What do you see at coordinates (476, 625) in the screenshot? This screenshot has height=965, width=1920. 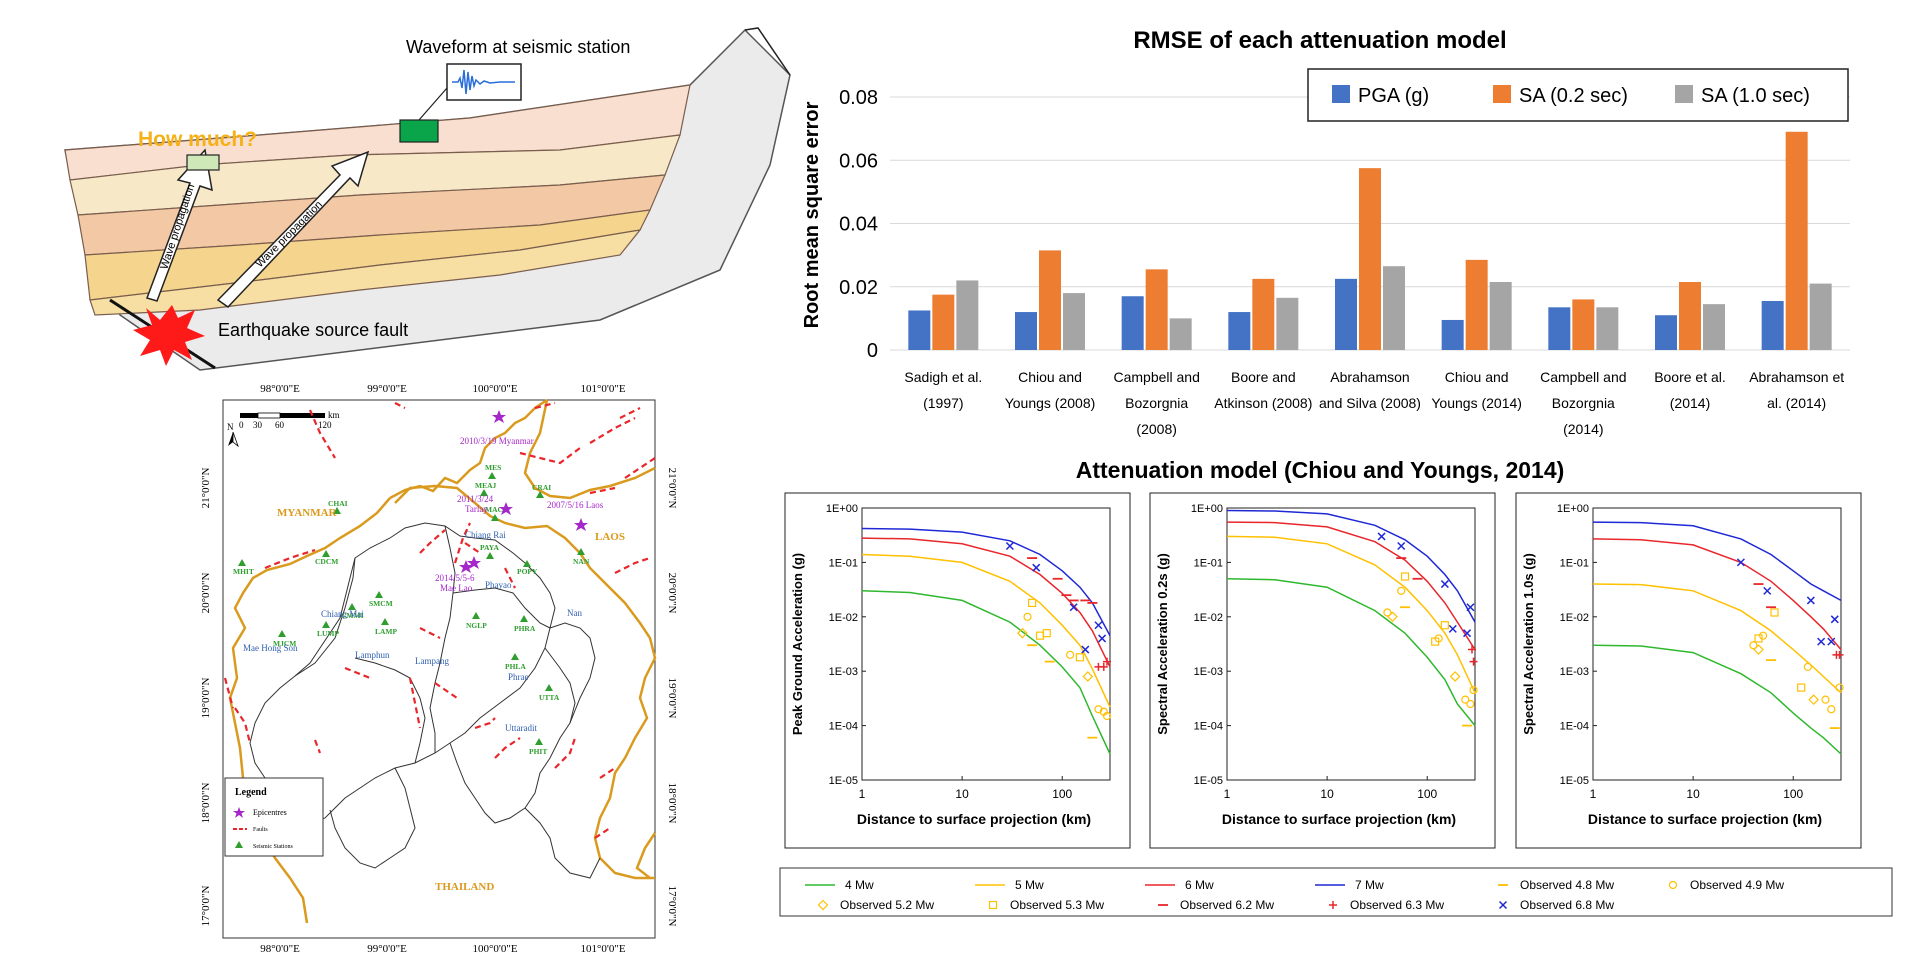 I see `station-label: NGLP` at bounding box center [476, 625].